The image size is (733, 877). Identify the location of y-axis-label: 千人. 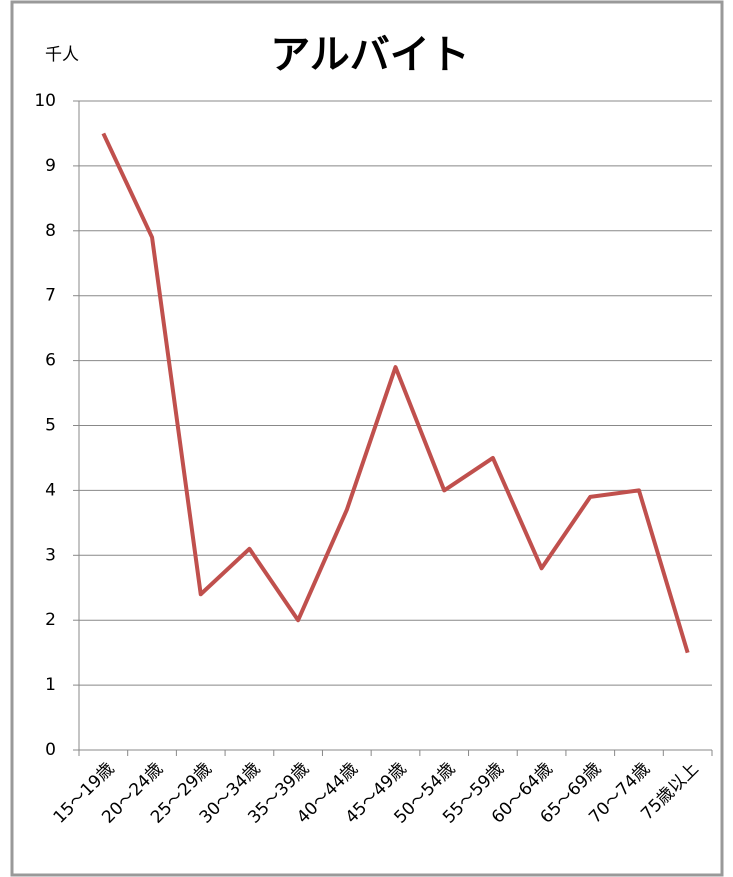
(62, 55).